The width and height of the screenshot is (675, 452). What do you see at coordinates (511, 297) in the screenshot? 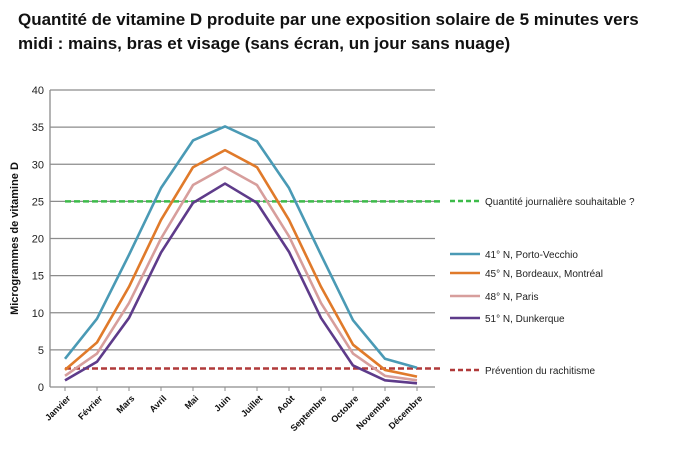
I see `legend-label: 48° N, Paris` at bounding box center [511, 297].